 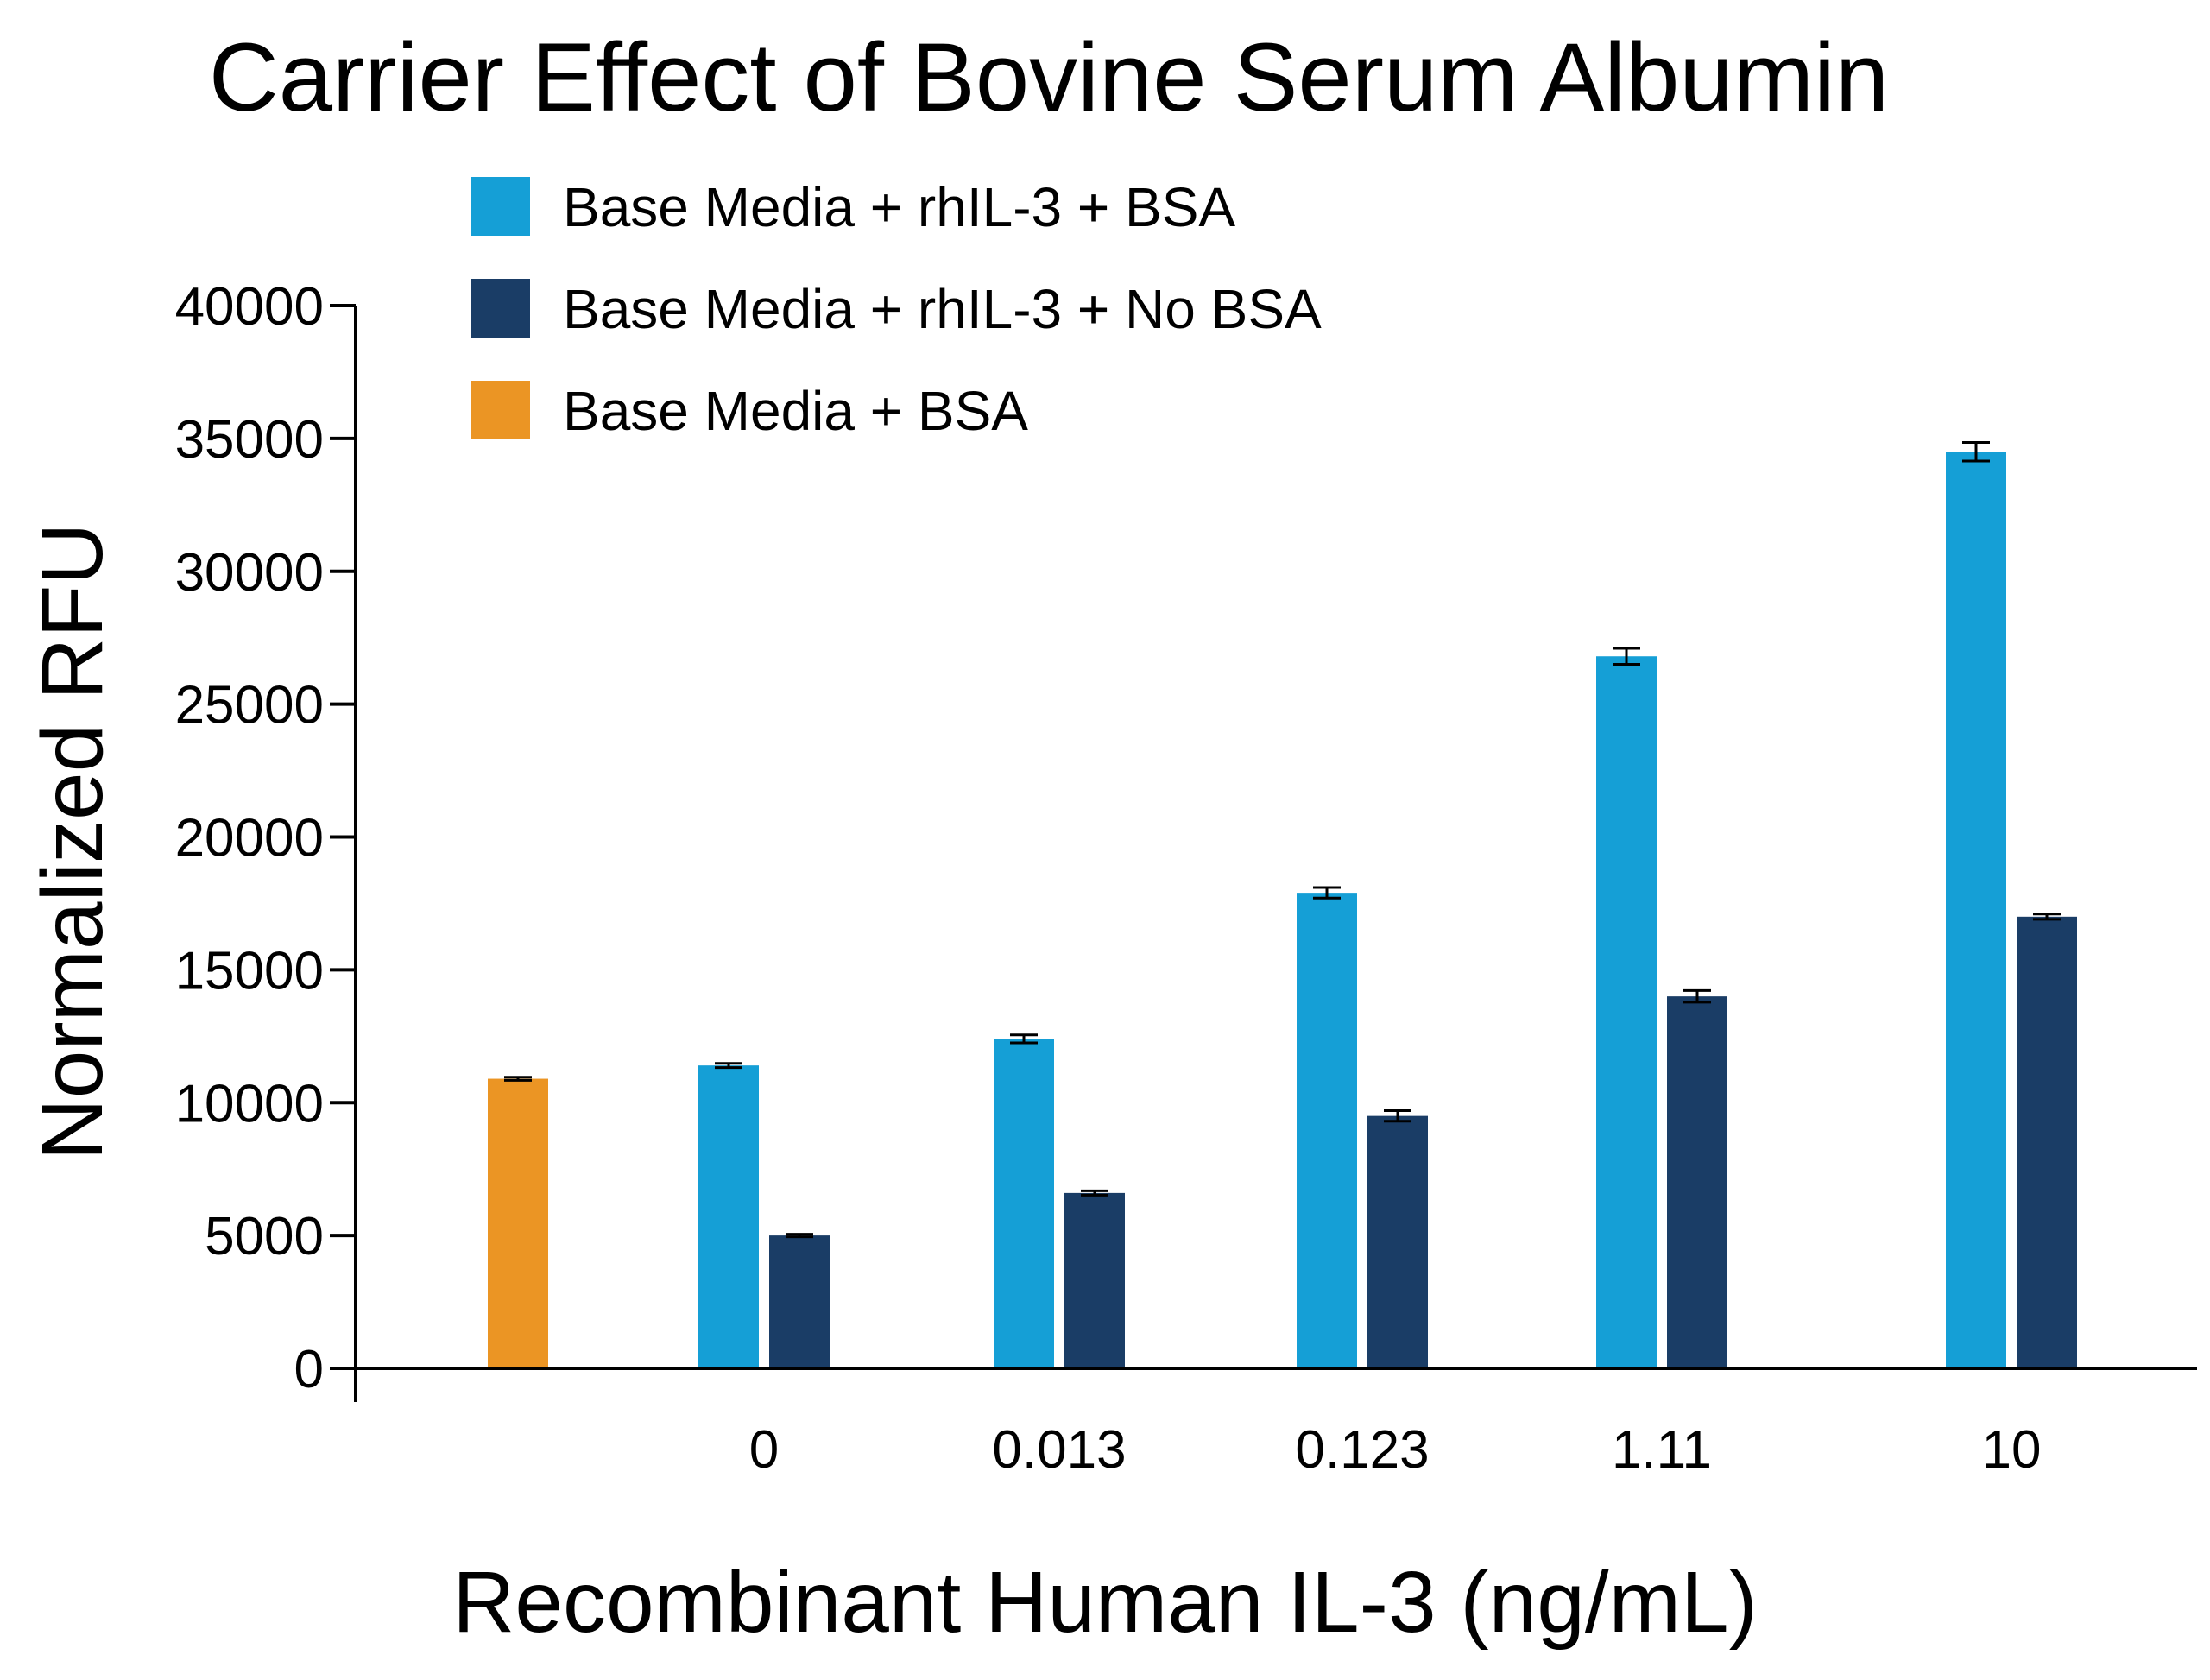 I want to click on y-tick-label: 25000, so click(x=250, y=706).